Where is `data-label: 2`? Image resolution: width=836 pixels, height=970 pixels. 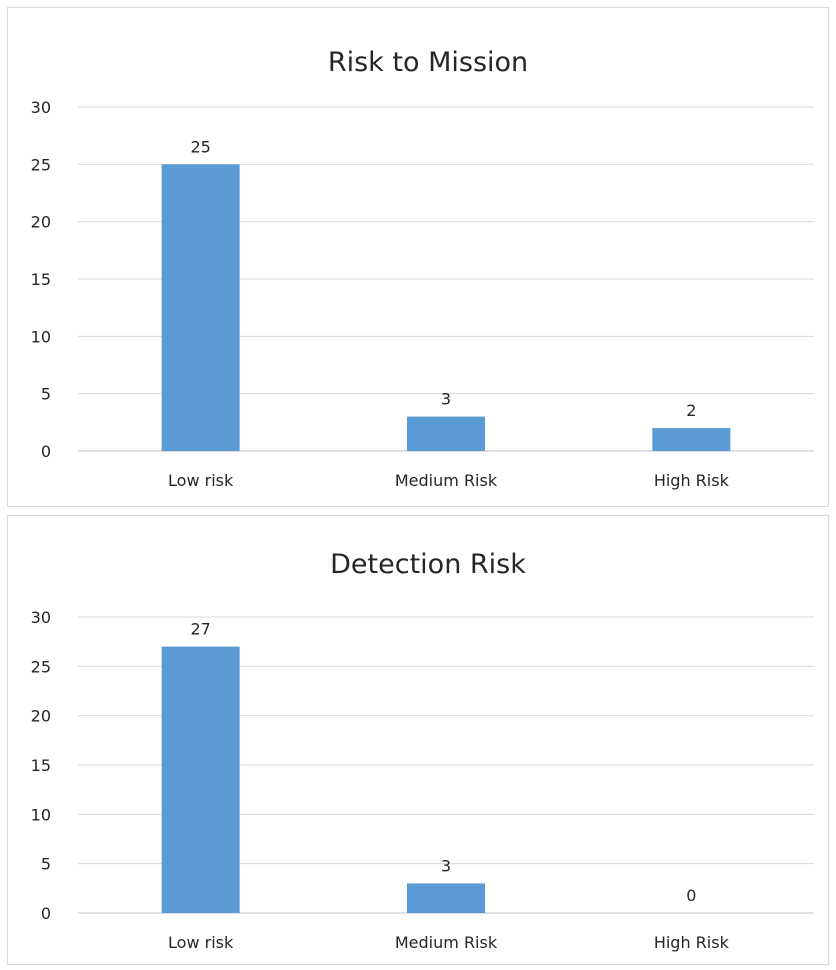
data-label: 2 is located at coordinates (691, 410).